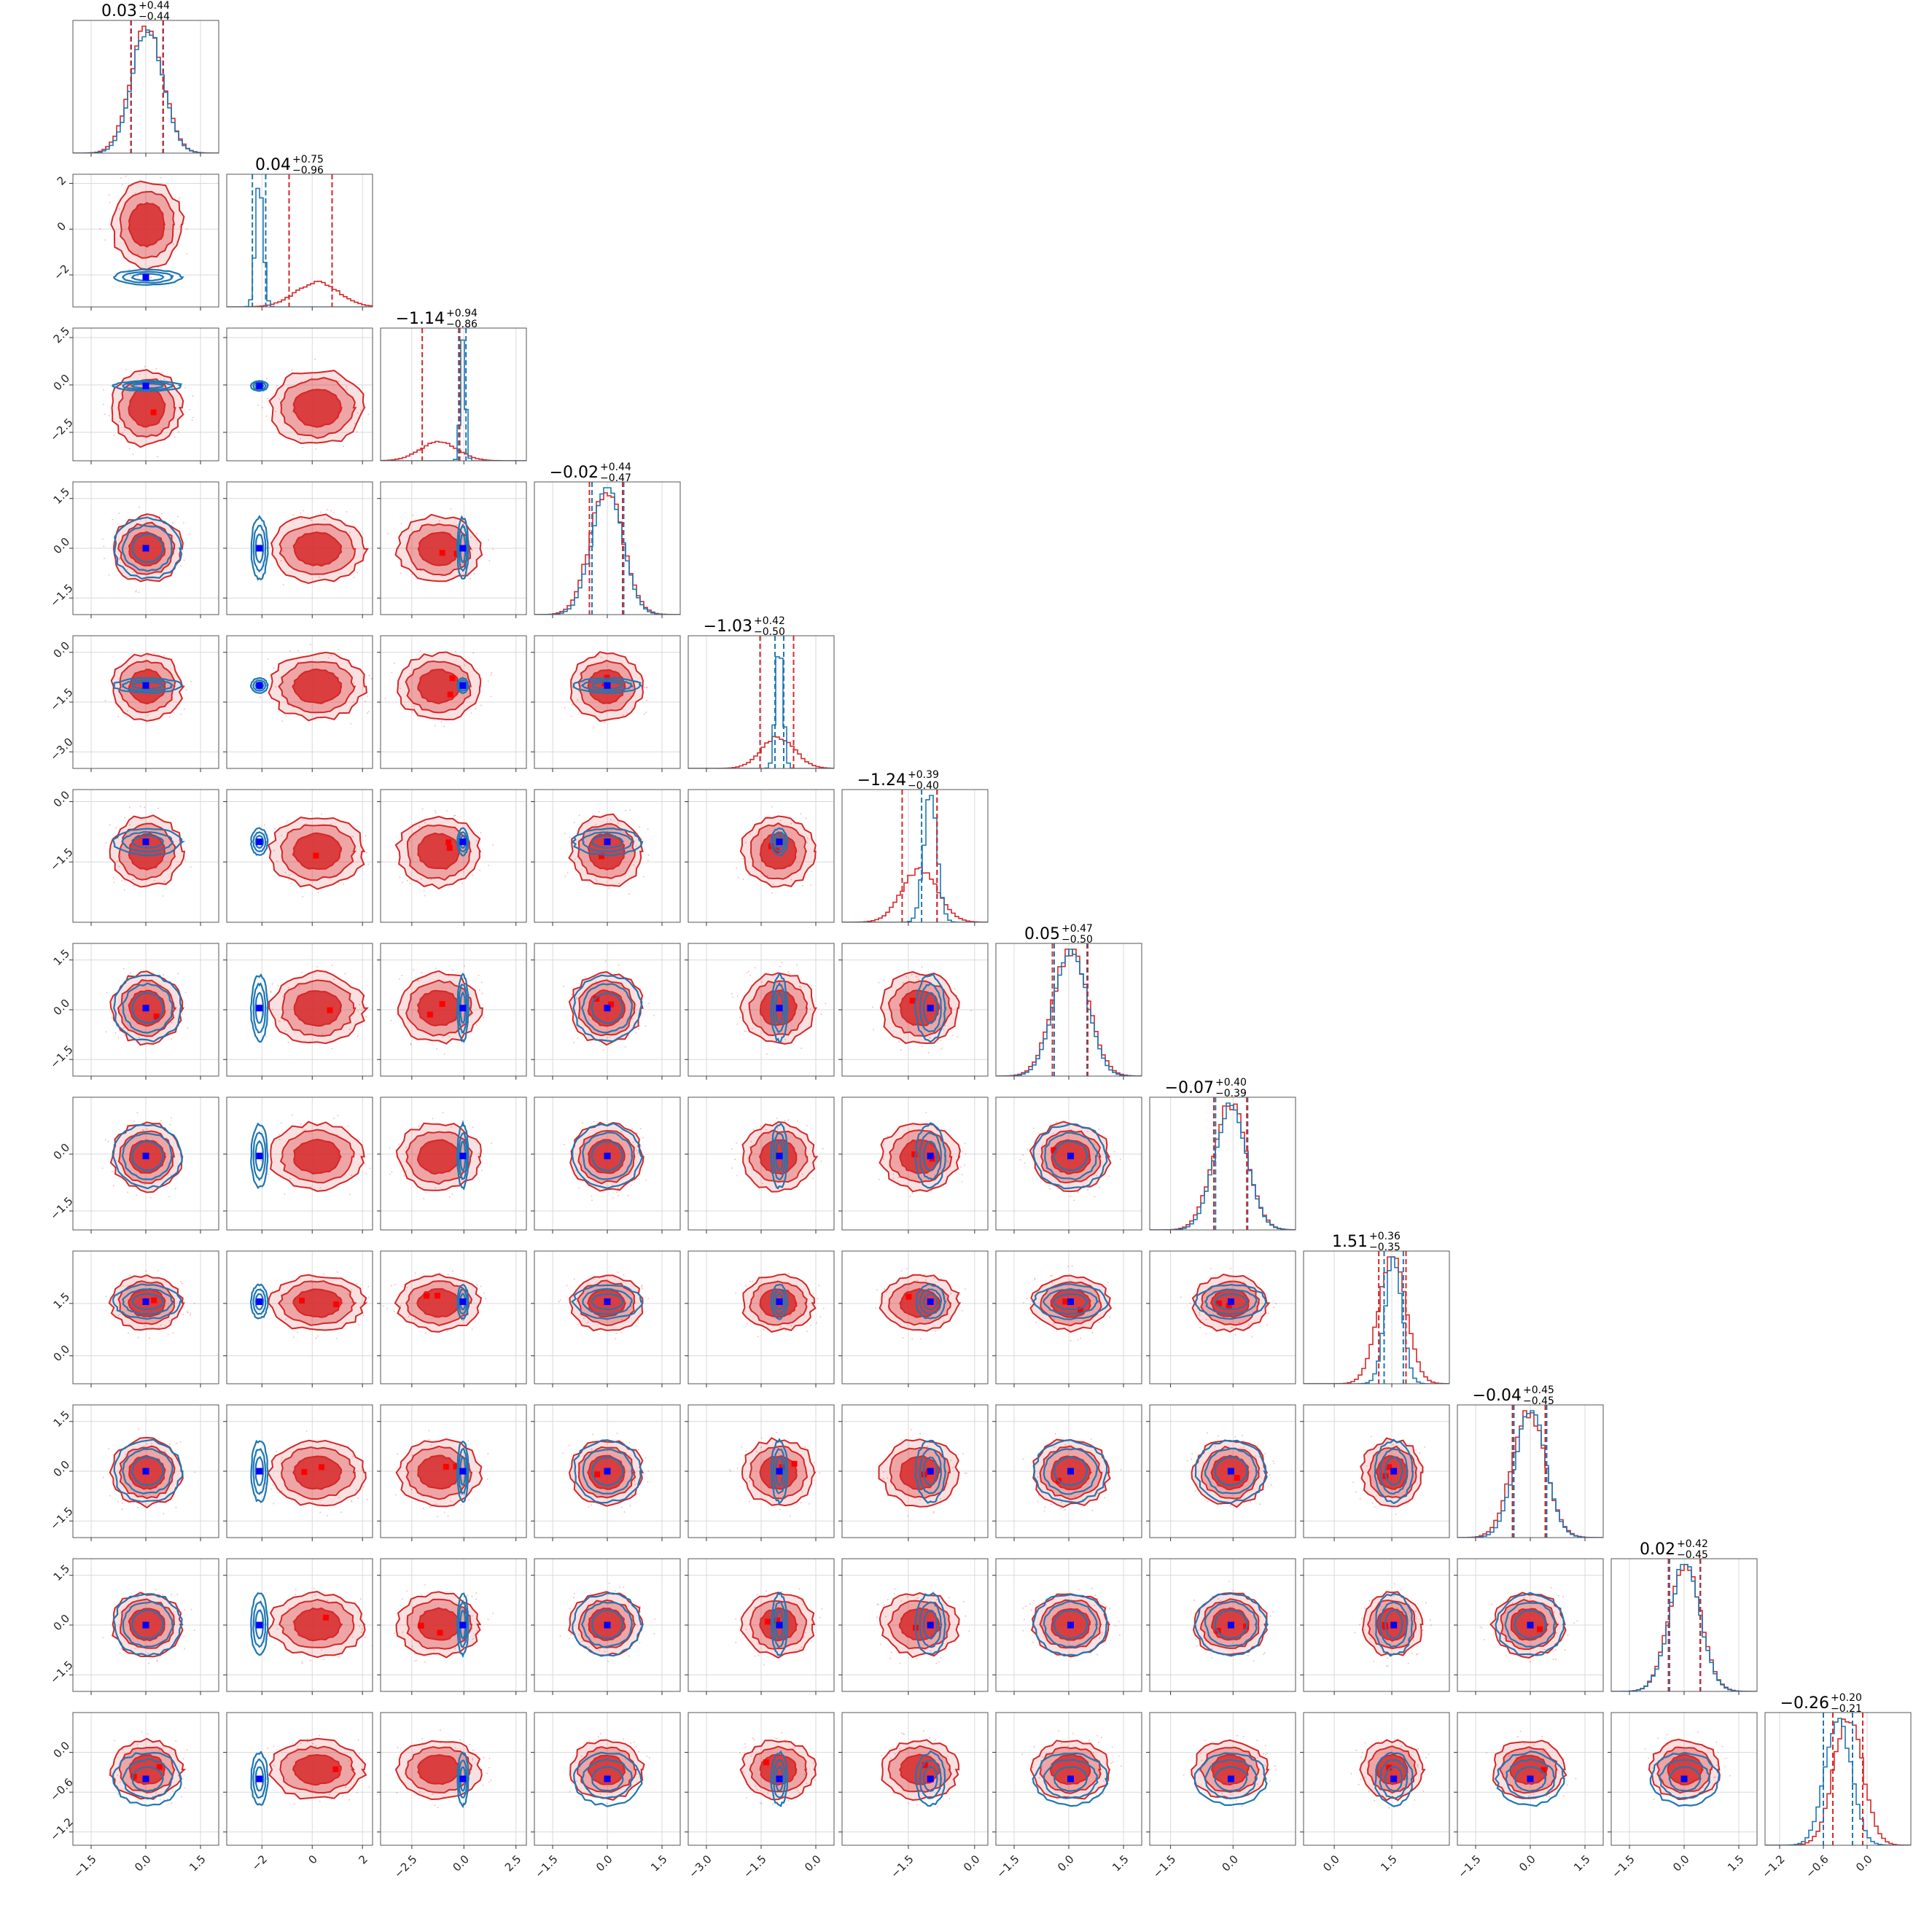 The width and height of the screenshot is (1932, 1932). I want to click on diag-title-upper: +0.39, so click(923, 775).